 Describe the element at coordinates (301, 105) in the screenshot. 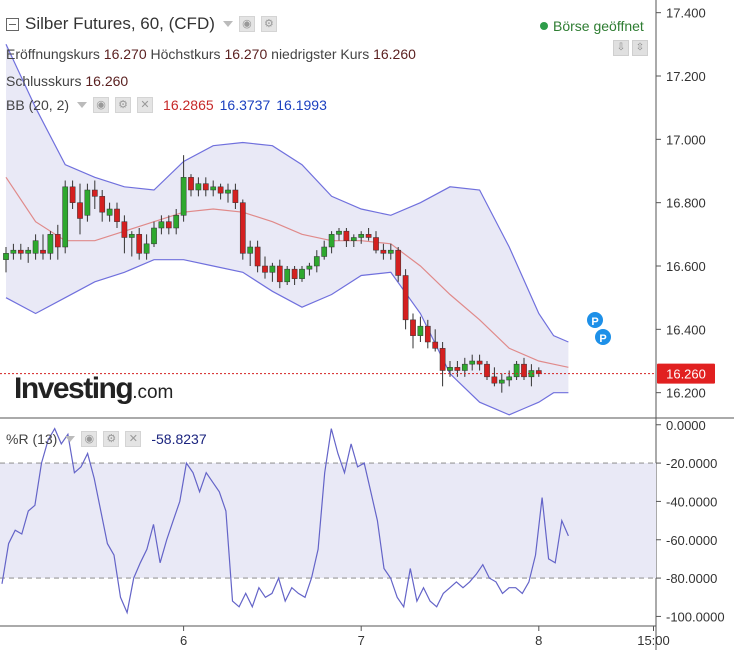

I see `bb-lower-value: 16.1993` at that location.